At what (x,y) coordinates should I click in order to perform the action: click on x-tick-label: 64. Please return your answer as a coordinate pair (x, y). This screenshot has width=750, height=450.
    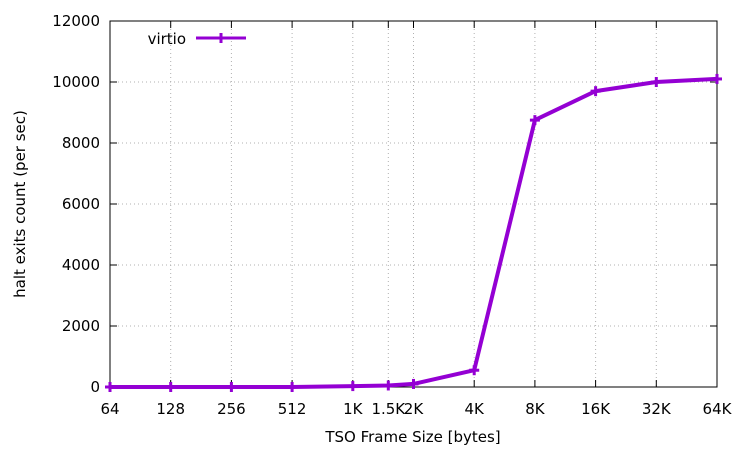
    Looking at the image, I should click on (109, 409).